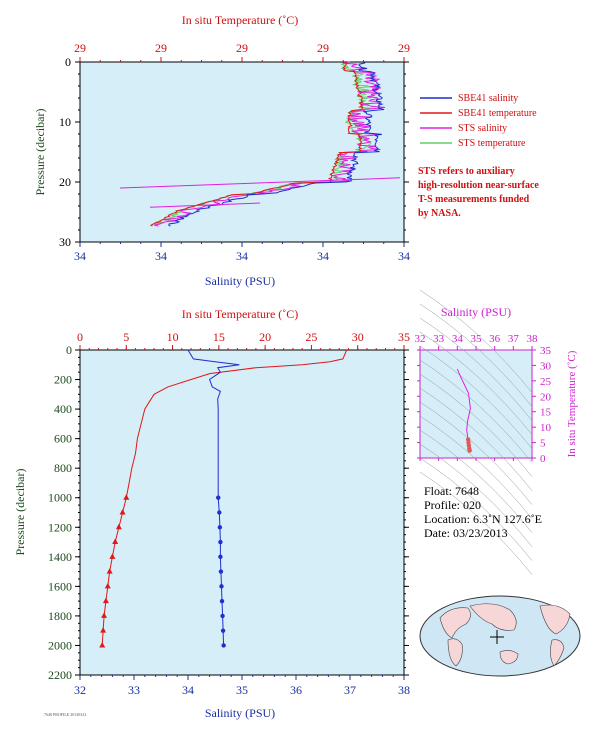 This screenshot has height=736, width=601. I want to click on main-bottom-tick-label: 37, so click(350, 690).